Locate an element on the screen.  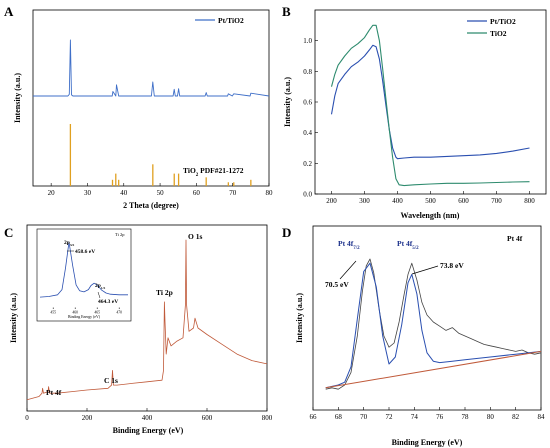
panel-a-xlabel: 2 Theta (degree) is located at coordinates (151, 205).